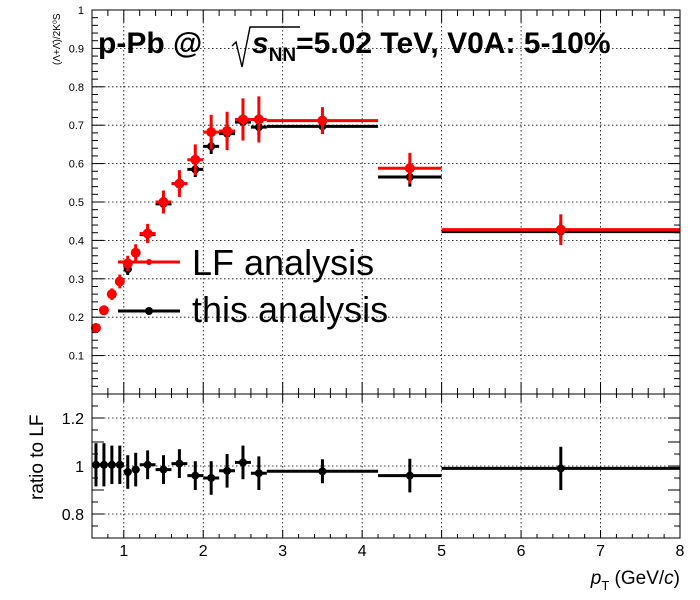  Describe the element at coordinates (203, 551) in the screenshot. I see `x-tick-label: 2` at that location.